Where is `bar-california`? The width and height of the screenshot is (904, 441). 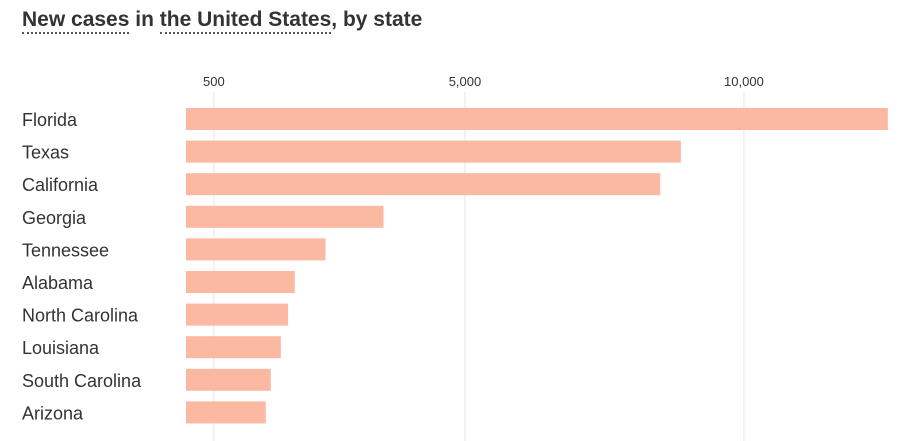 bar-california is located at coordinates (423, 184).